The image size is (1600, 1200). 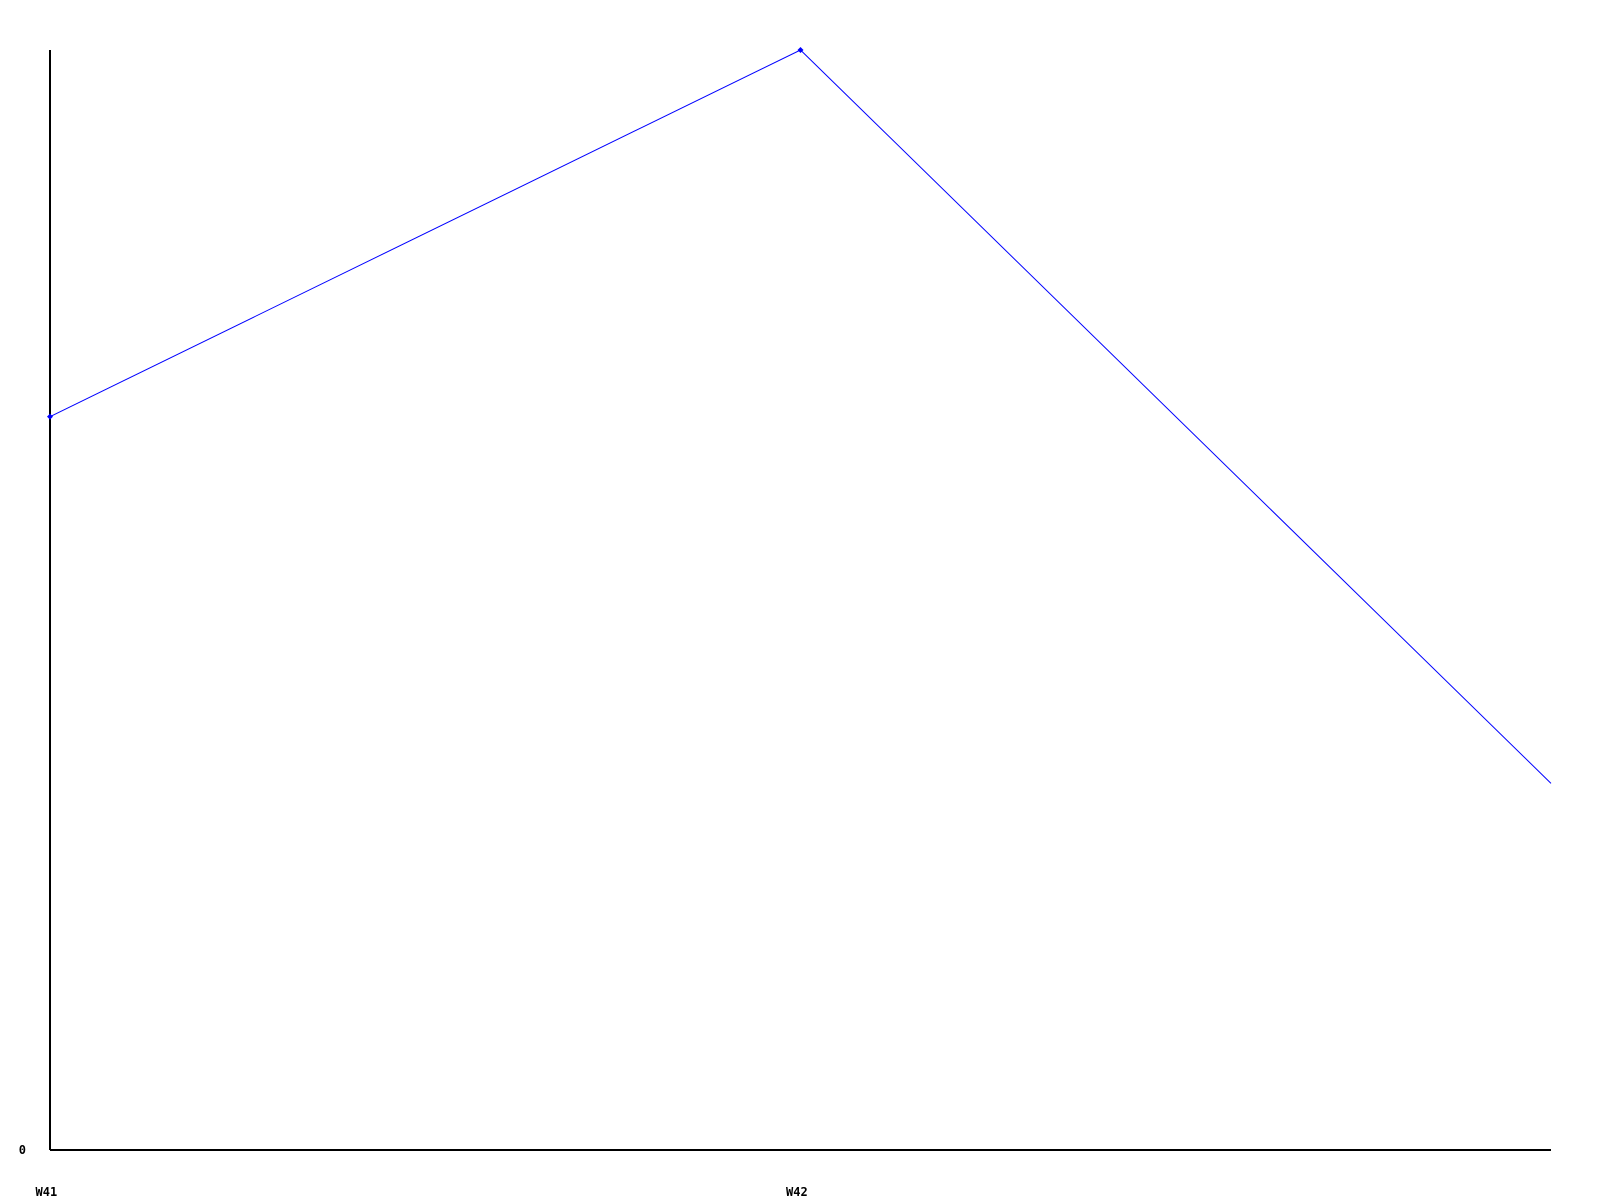 I want to click on x-tick-week-label: W41, so click(x=46, y=1192).